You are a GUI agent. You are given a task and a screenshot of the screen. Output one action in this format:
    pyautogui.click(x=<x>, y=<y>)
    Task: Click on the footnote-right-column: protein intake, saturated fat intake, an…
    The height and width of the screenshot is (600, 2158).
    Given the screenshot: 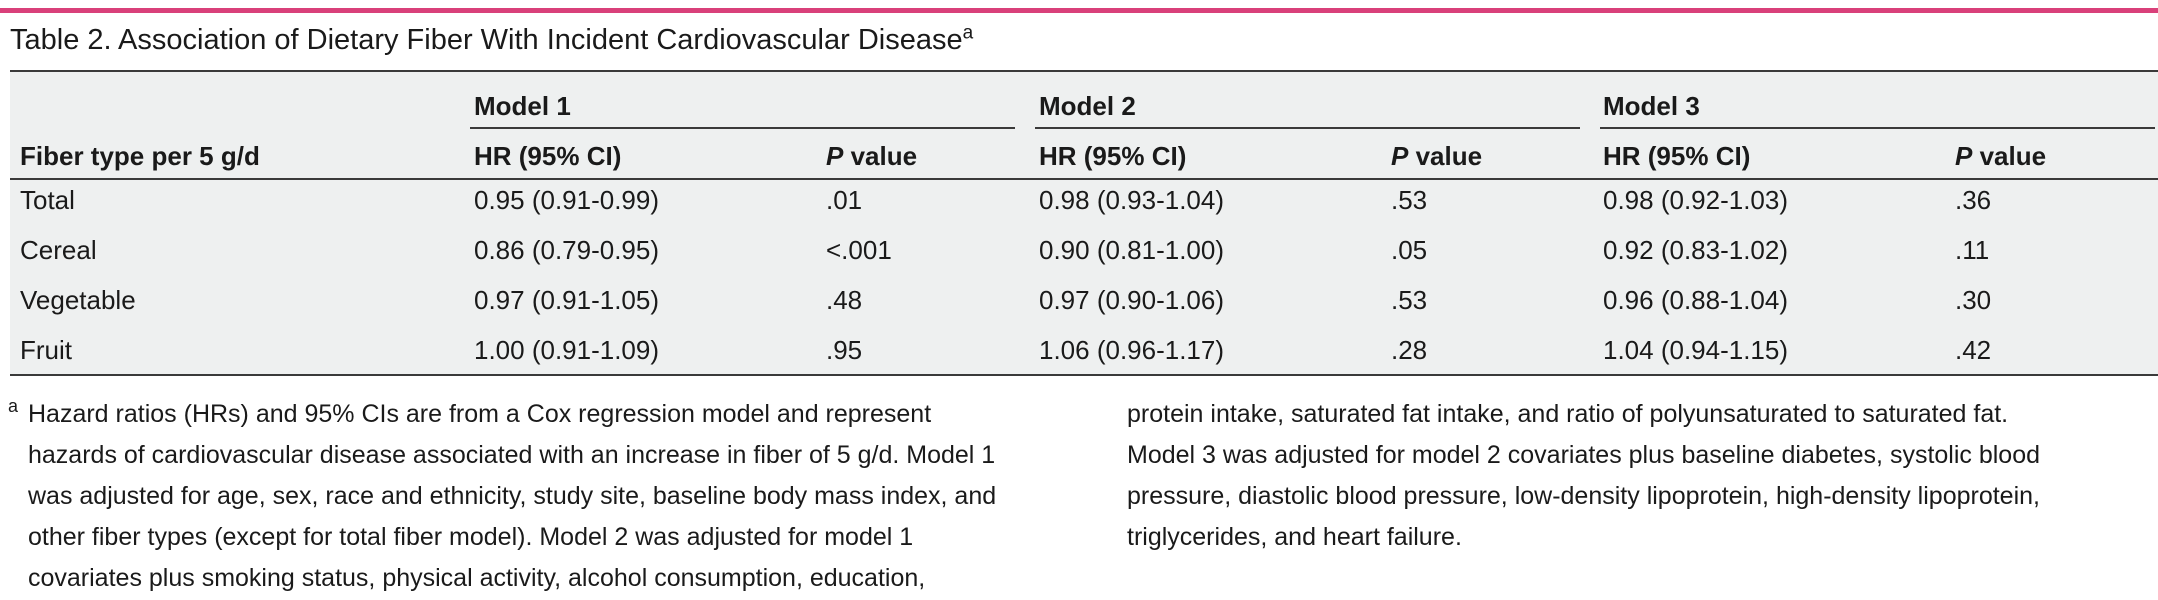 What is the action you would take?
    pyautogui.click(x=1637, y=476)
    